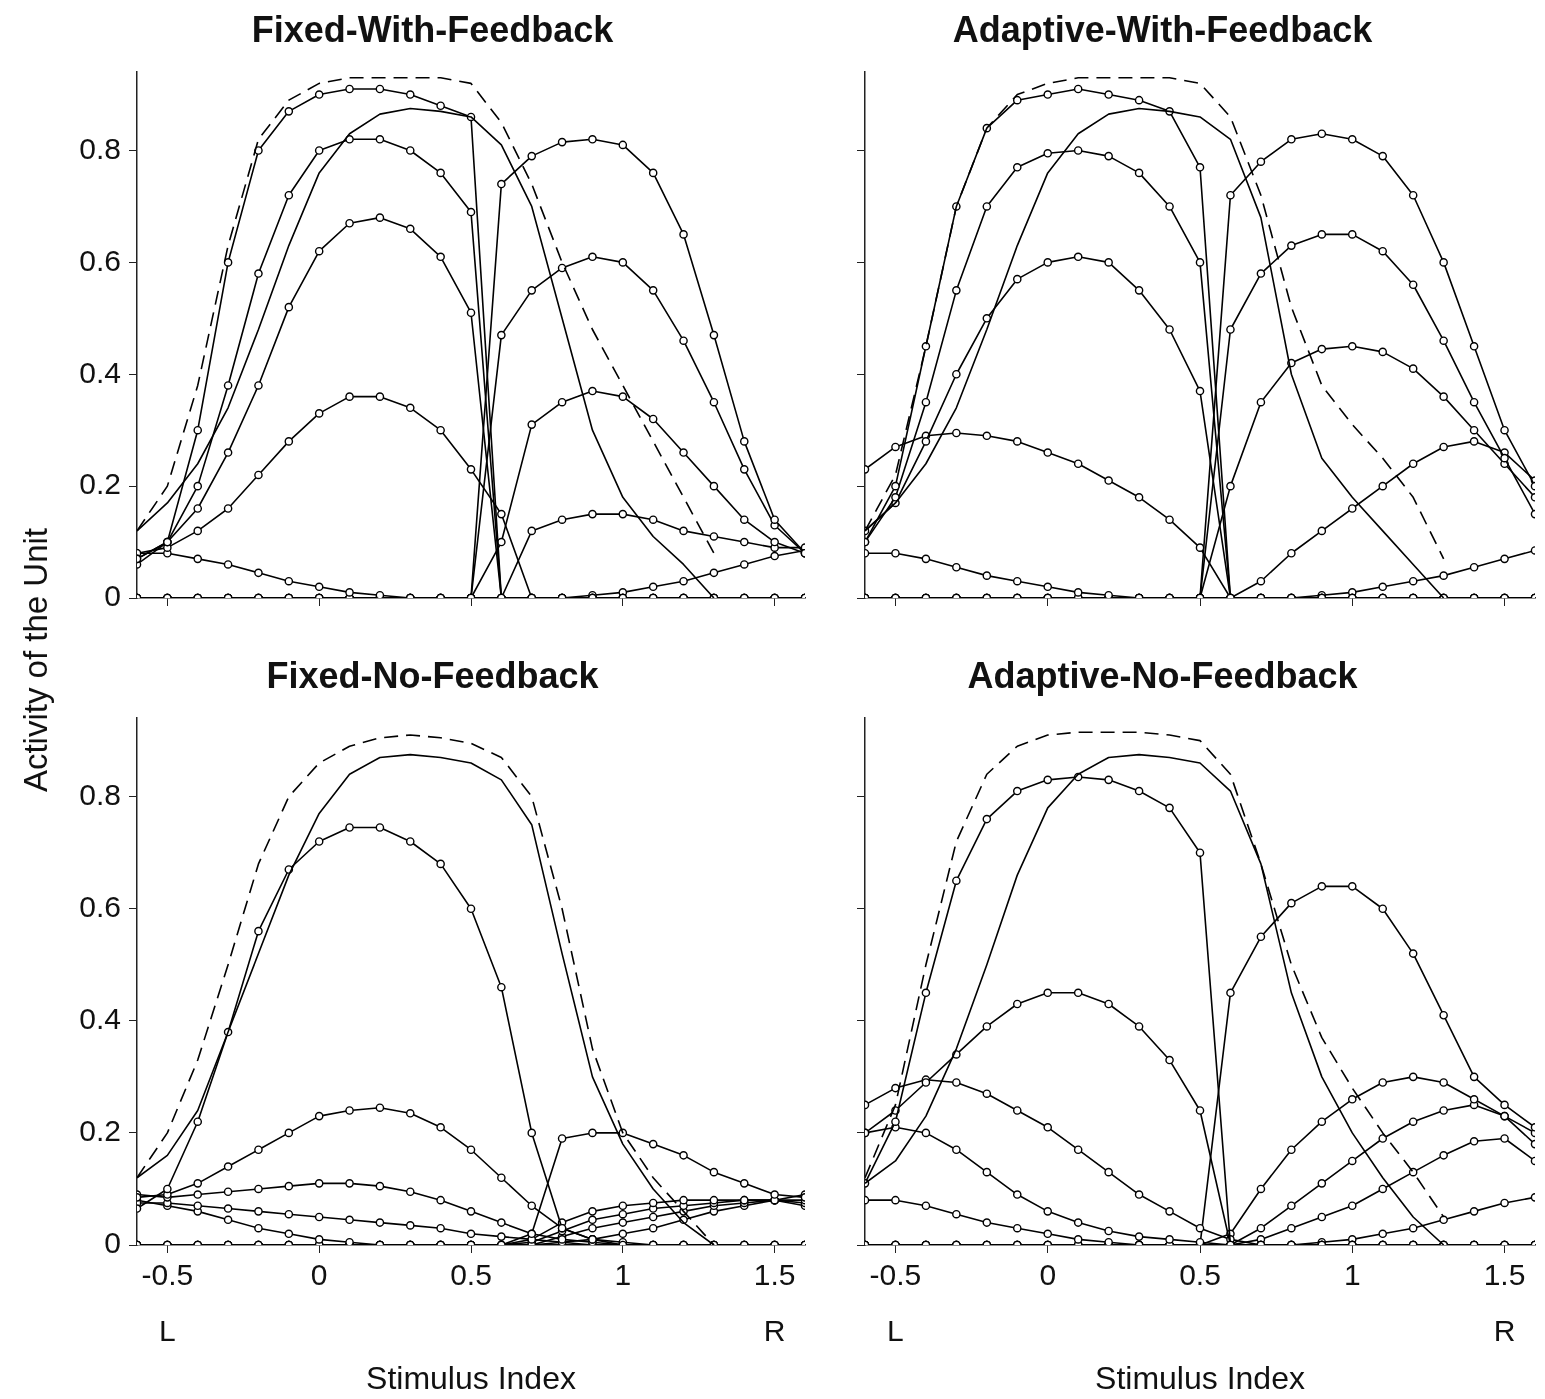 Image resolution: width=1545 pixels, height=1399 pixels. I want to click on chart-title: Fixed-No-Feedback, so click(433, 675).